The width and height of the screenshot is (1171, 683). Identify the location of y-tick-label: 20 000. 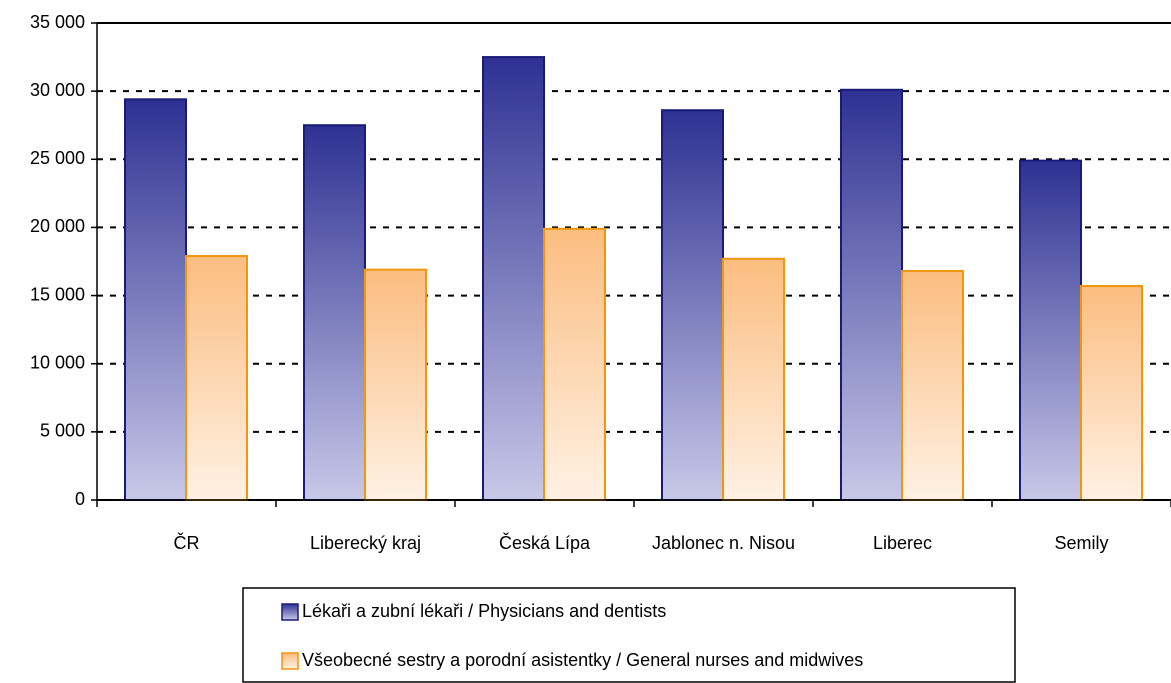
(57, 226).